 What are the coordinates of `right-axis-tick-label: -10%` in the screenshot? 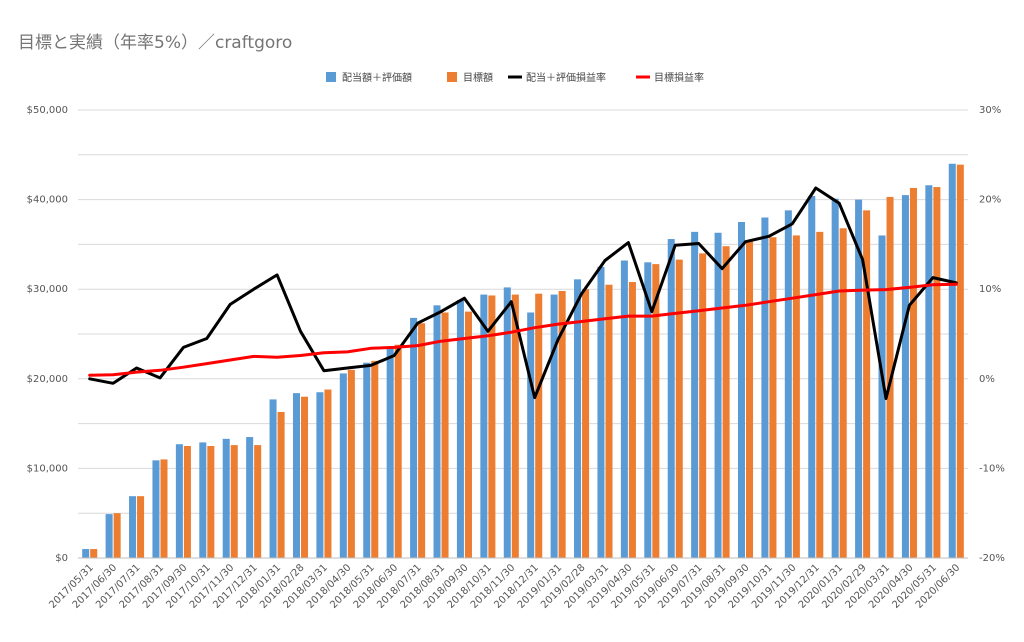 It's located at (992, 468).